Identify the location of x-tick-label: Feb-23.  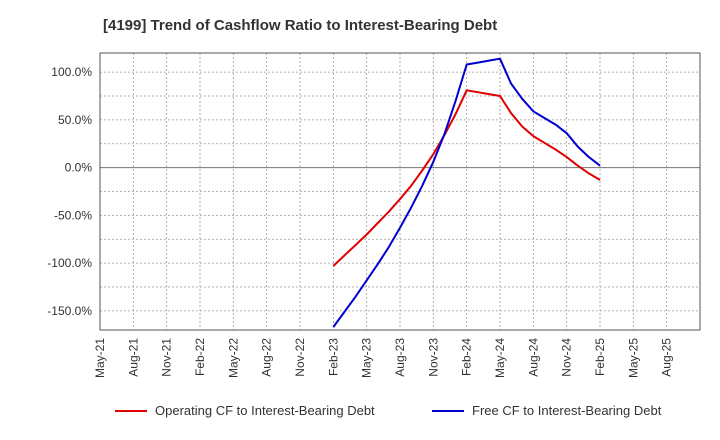
(333, 357).